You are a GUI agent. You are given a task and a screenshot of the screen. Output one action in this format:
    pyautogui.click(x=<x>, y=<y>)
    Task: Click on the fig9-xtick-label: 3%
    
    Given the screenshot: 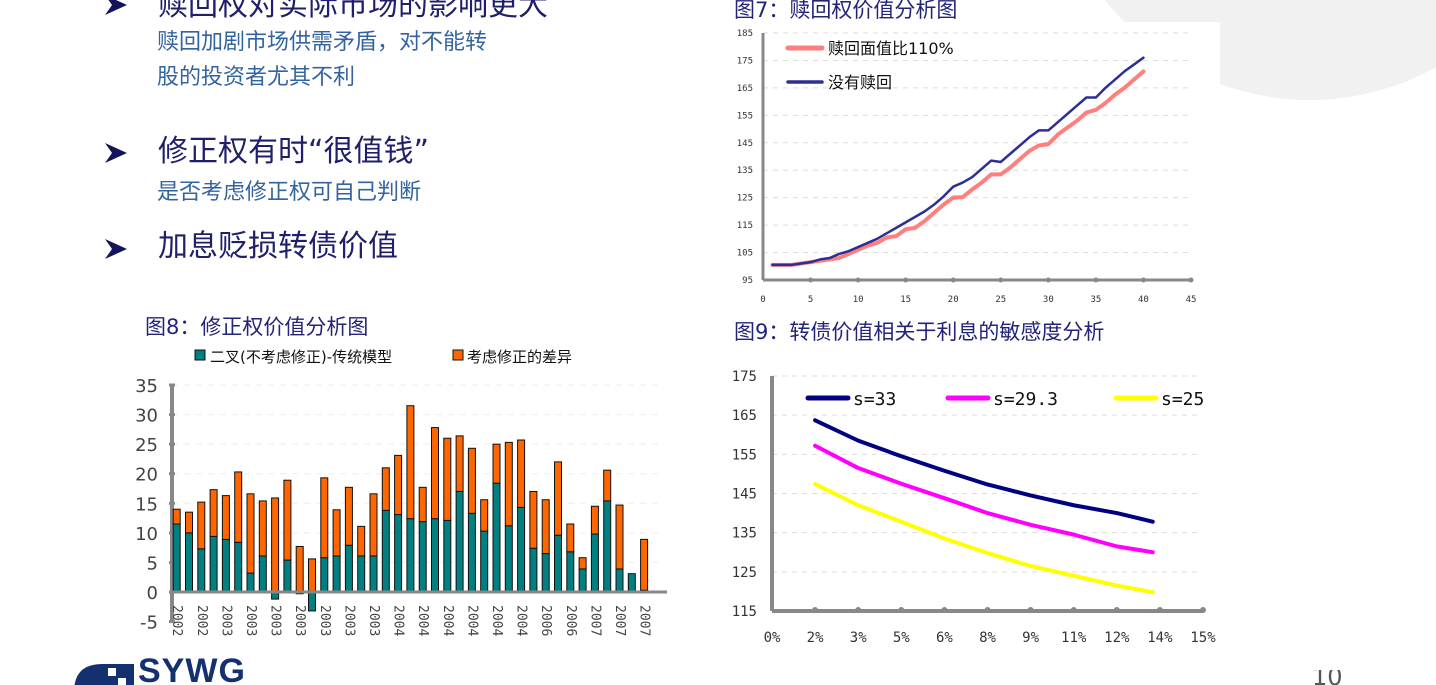 What is the action you would take?
    pyautogui.click(x=858, y=638)
    